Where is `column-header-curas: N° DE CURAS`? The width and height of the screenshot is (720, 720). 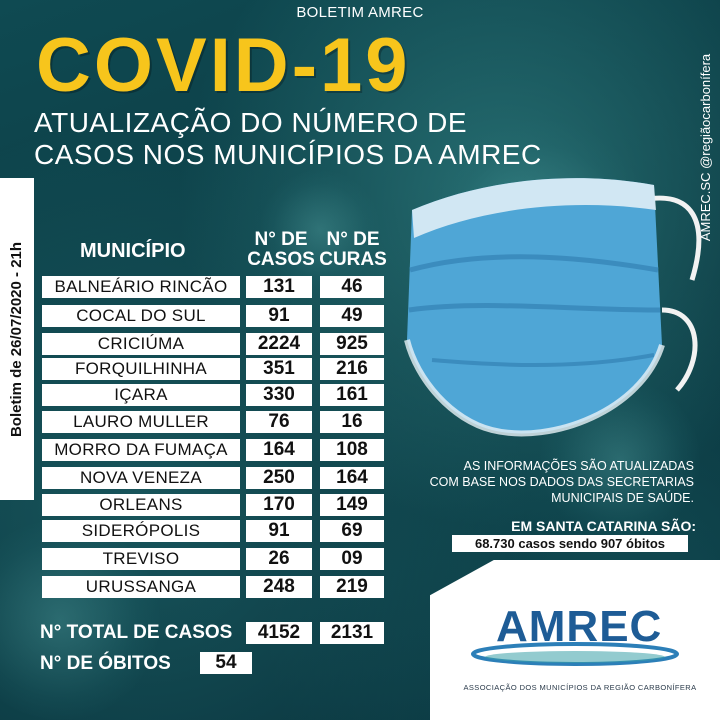
column-header-curas: N° DE CURAS is located at coordinates (353, 250).